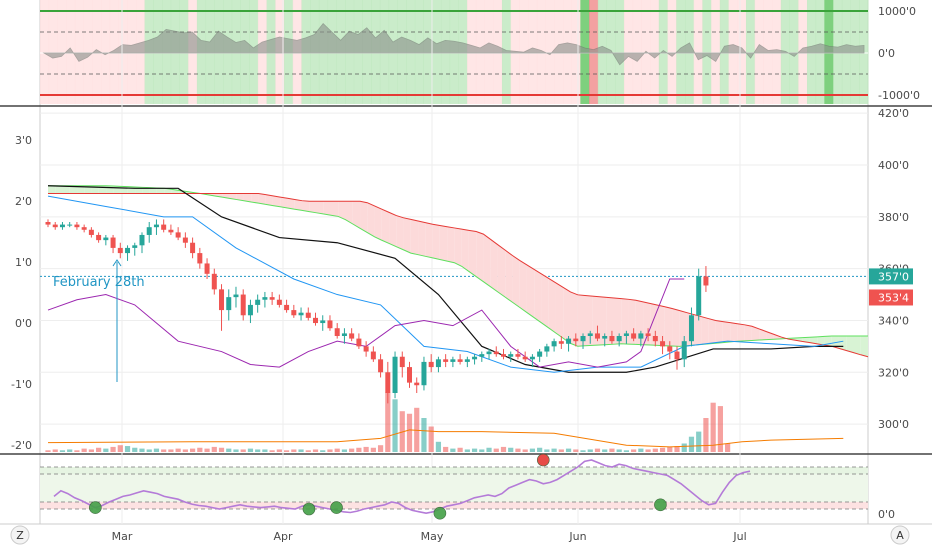 This screenshot has width=932, height=550. Describe the element at coordinates (543, 460) in the screenshot. I see `rsi-overbought-marker` at that location.